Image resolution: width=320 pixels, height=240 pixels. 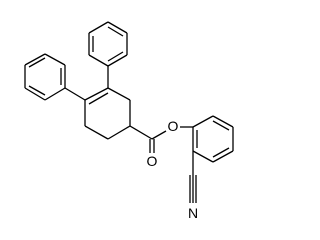 What do you see at coordinates (193, 213) in the screenshot?
I see `atom-label: N` at bounding box center [193, 213].